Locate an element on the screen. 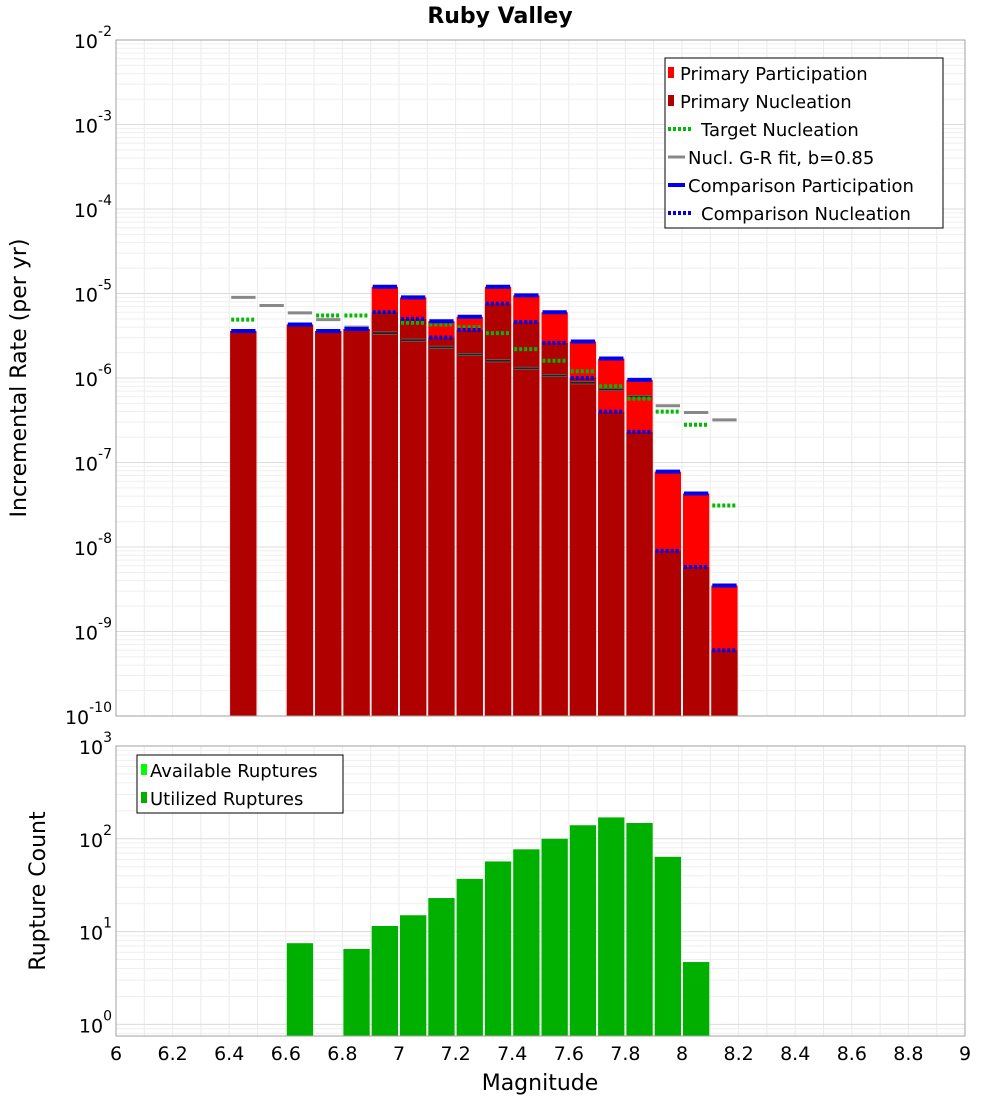 The image size is (1000, 1100). y-tick-label: 10⁻⁷ is located at coordinates (93, 461).